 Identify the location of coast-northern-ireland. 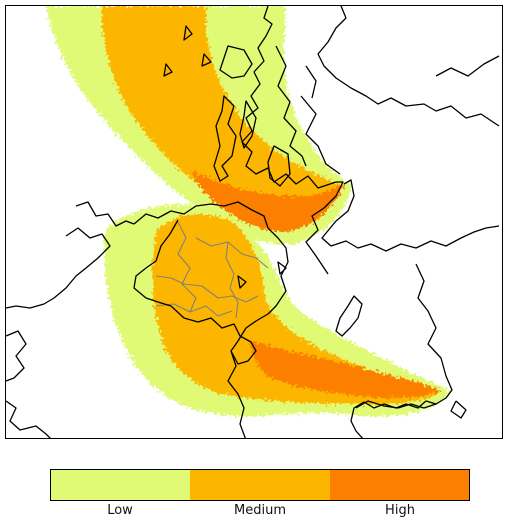
(211, 276).